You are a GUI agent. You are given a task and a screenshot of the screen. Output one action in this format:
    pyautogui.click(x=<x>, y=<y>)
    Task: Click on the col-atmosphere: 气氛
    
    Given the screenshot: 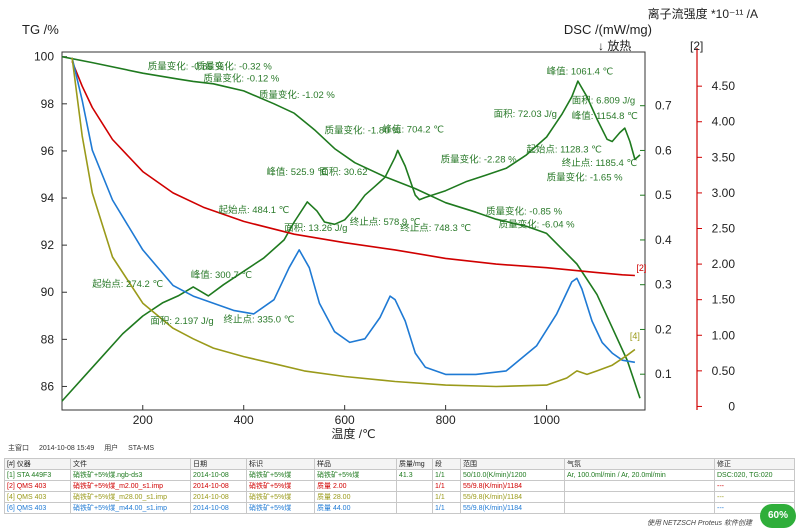 What is the action you would take?
    pyautogui.click(x=639, y=464)
    